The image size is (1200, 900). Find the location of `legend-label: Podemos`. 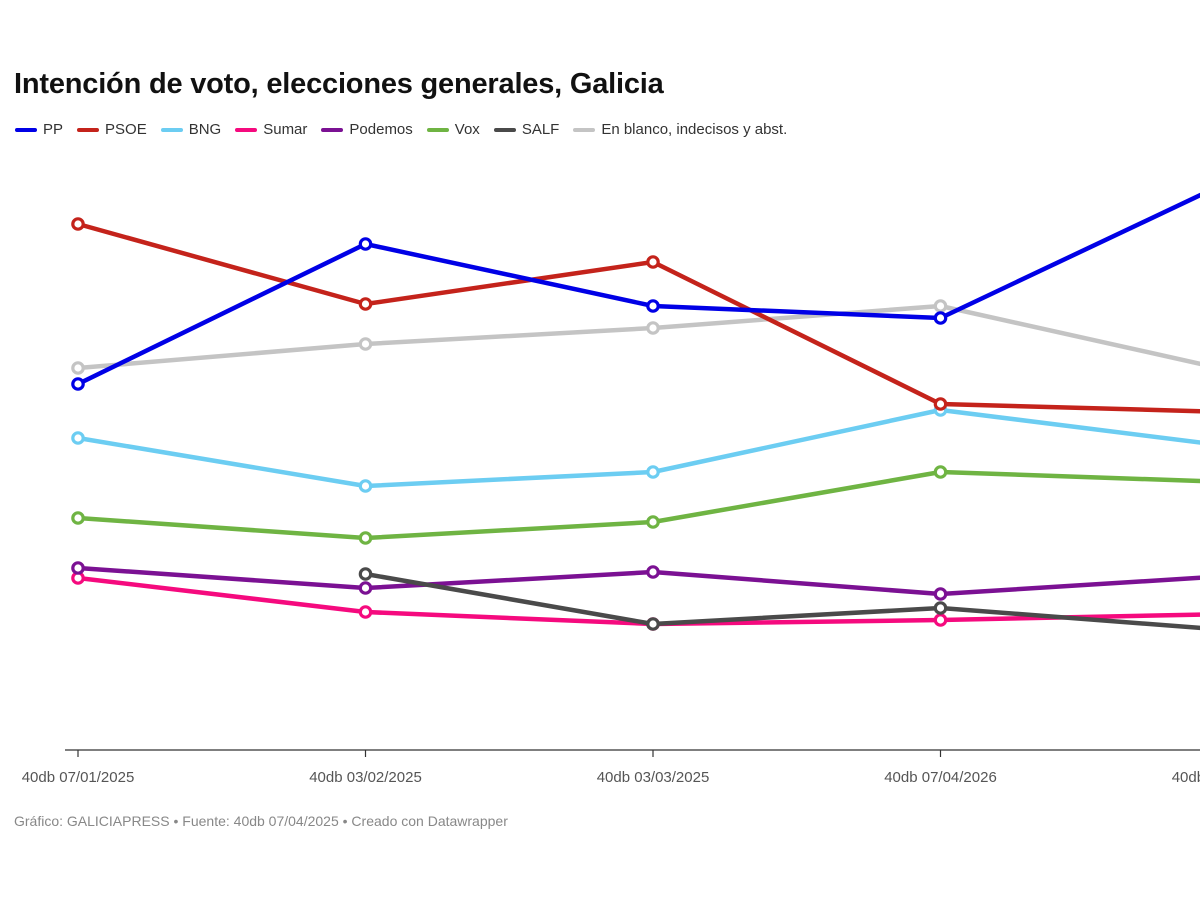

legend-label: Podemos is located at coordinates (381, 129).